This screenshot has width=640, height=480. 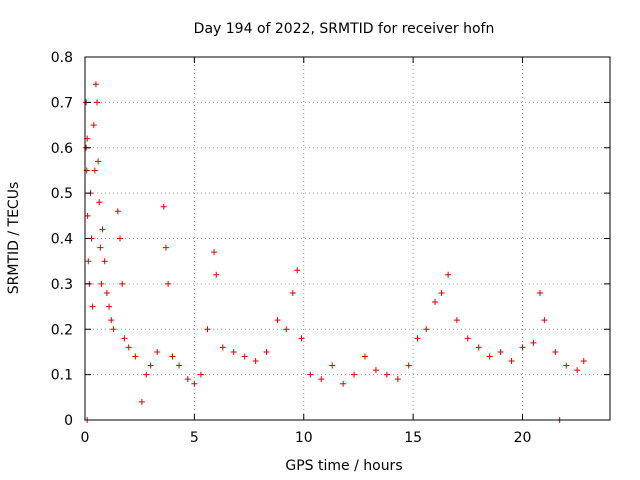 What do you see at coordinates (85, 438) in the screenshot?
I see `x-tick-label: 0` at bounding box center [85, 438].